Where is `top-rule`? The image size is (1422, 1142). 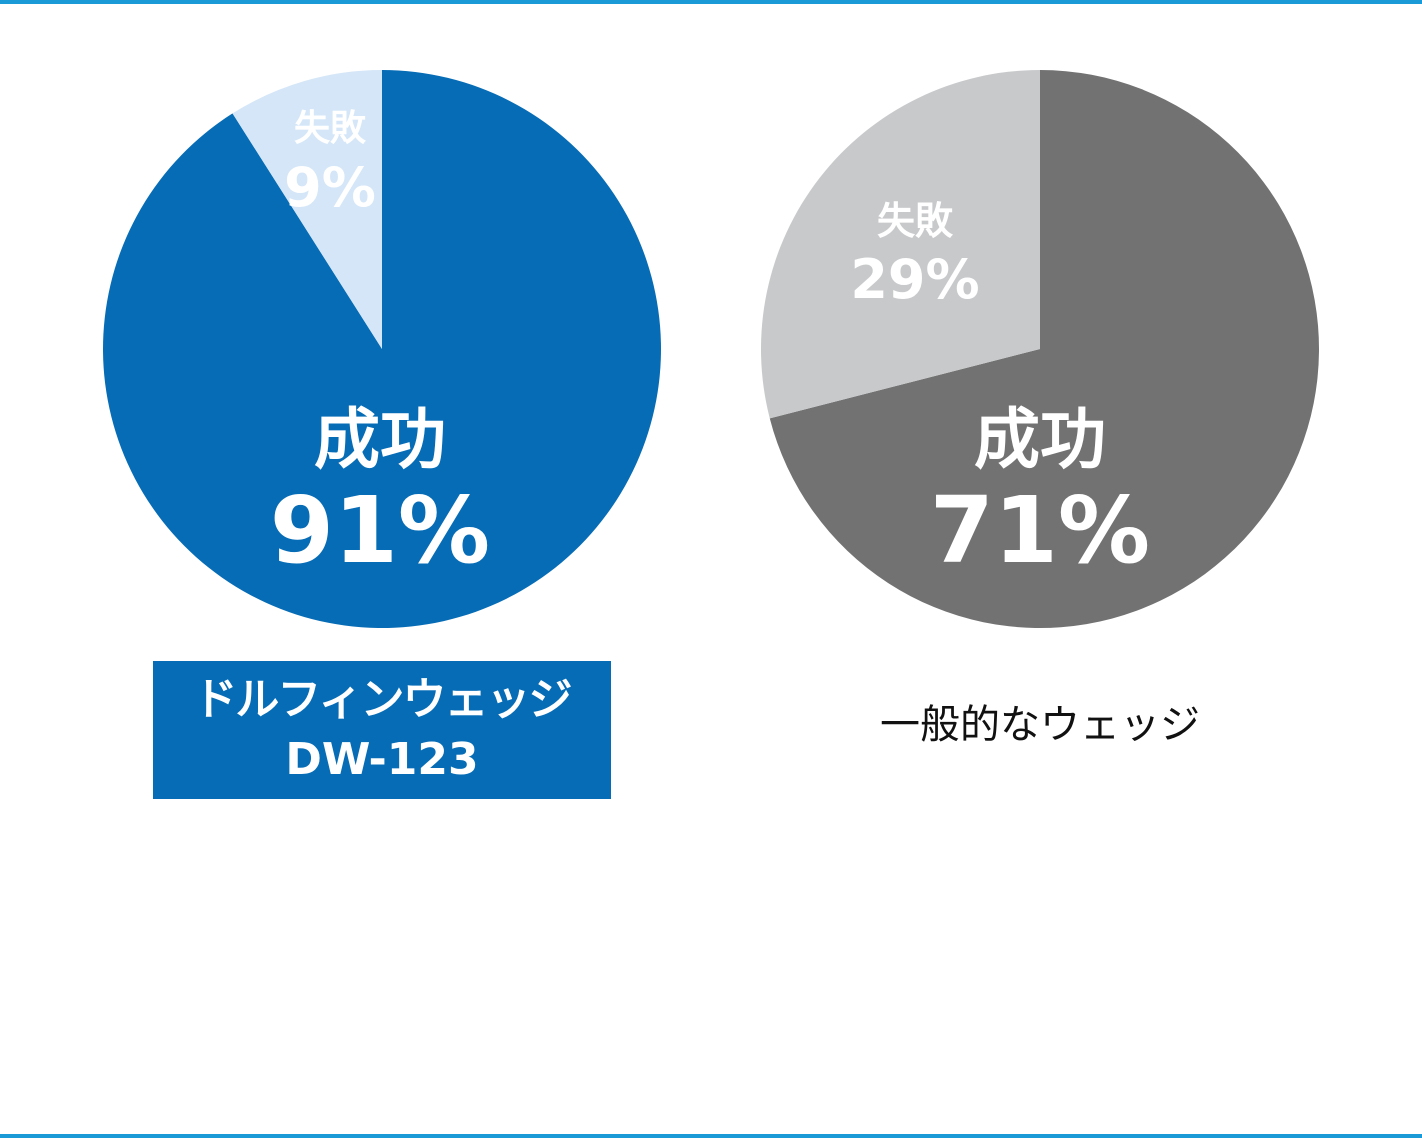 top-rule is located at coordinates (711, 2).